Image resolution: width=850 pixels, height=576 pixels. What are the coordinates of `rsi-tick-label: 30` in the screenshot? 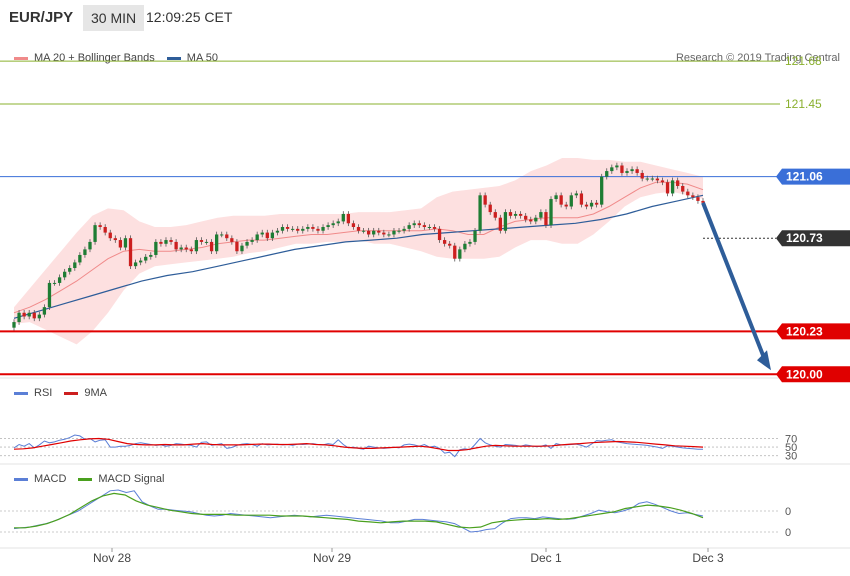 It's located at (791, 457).